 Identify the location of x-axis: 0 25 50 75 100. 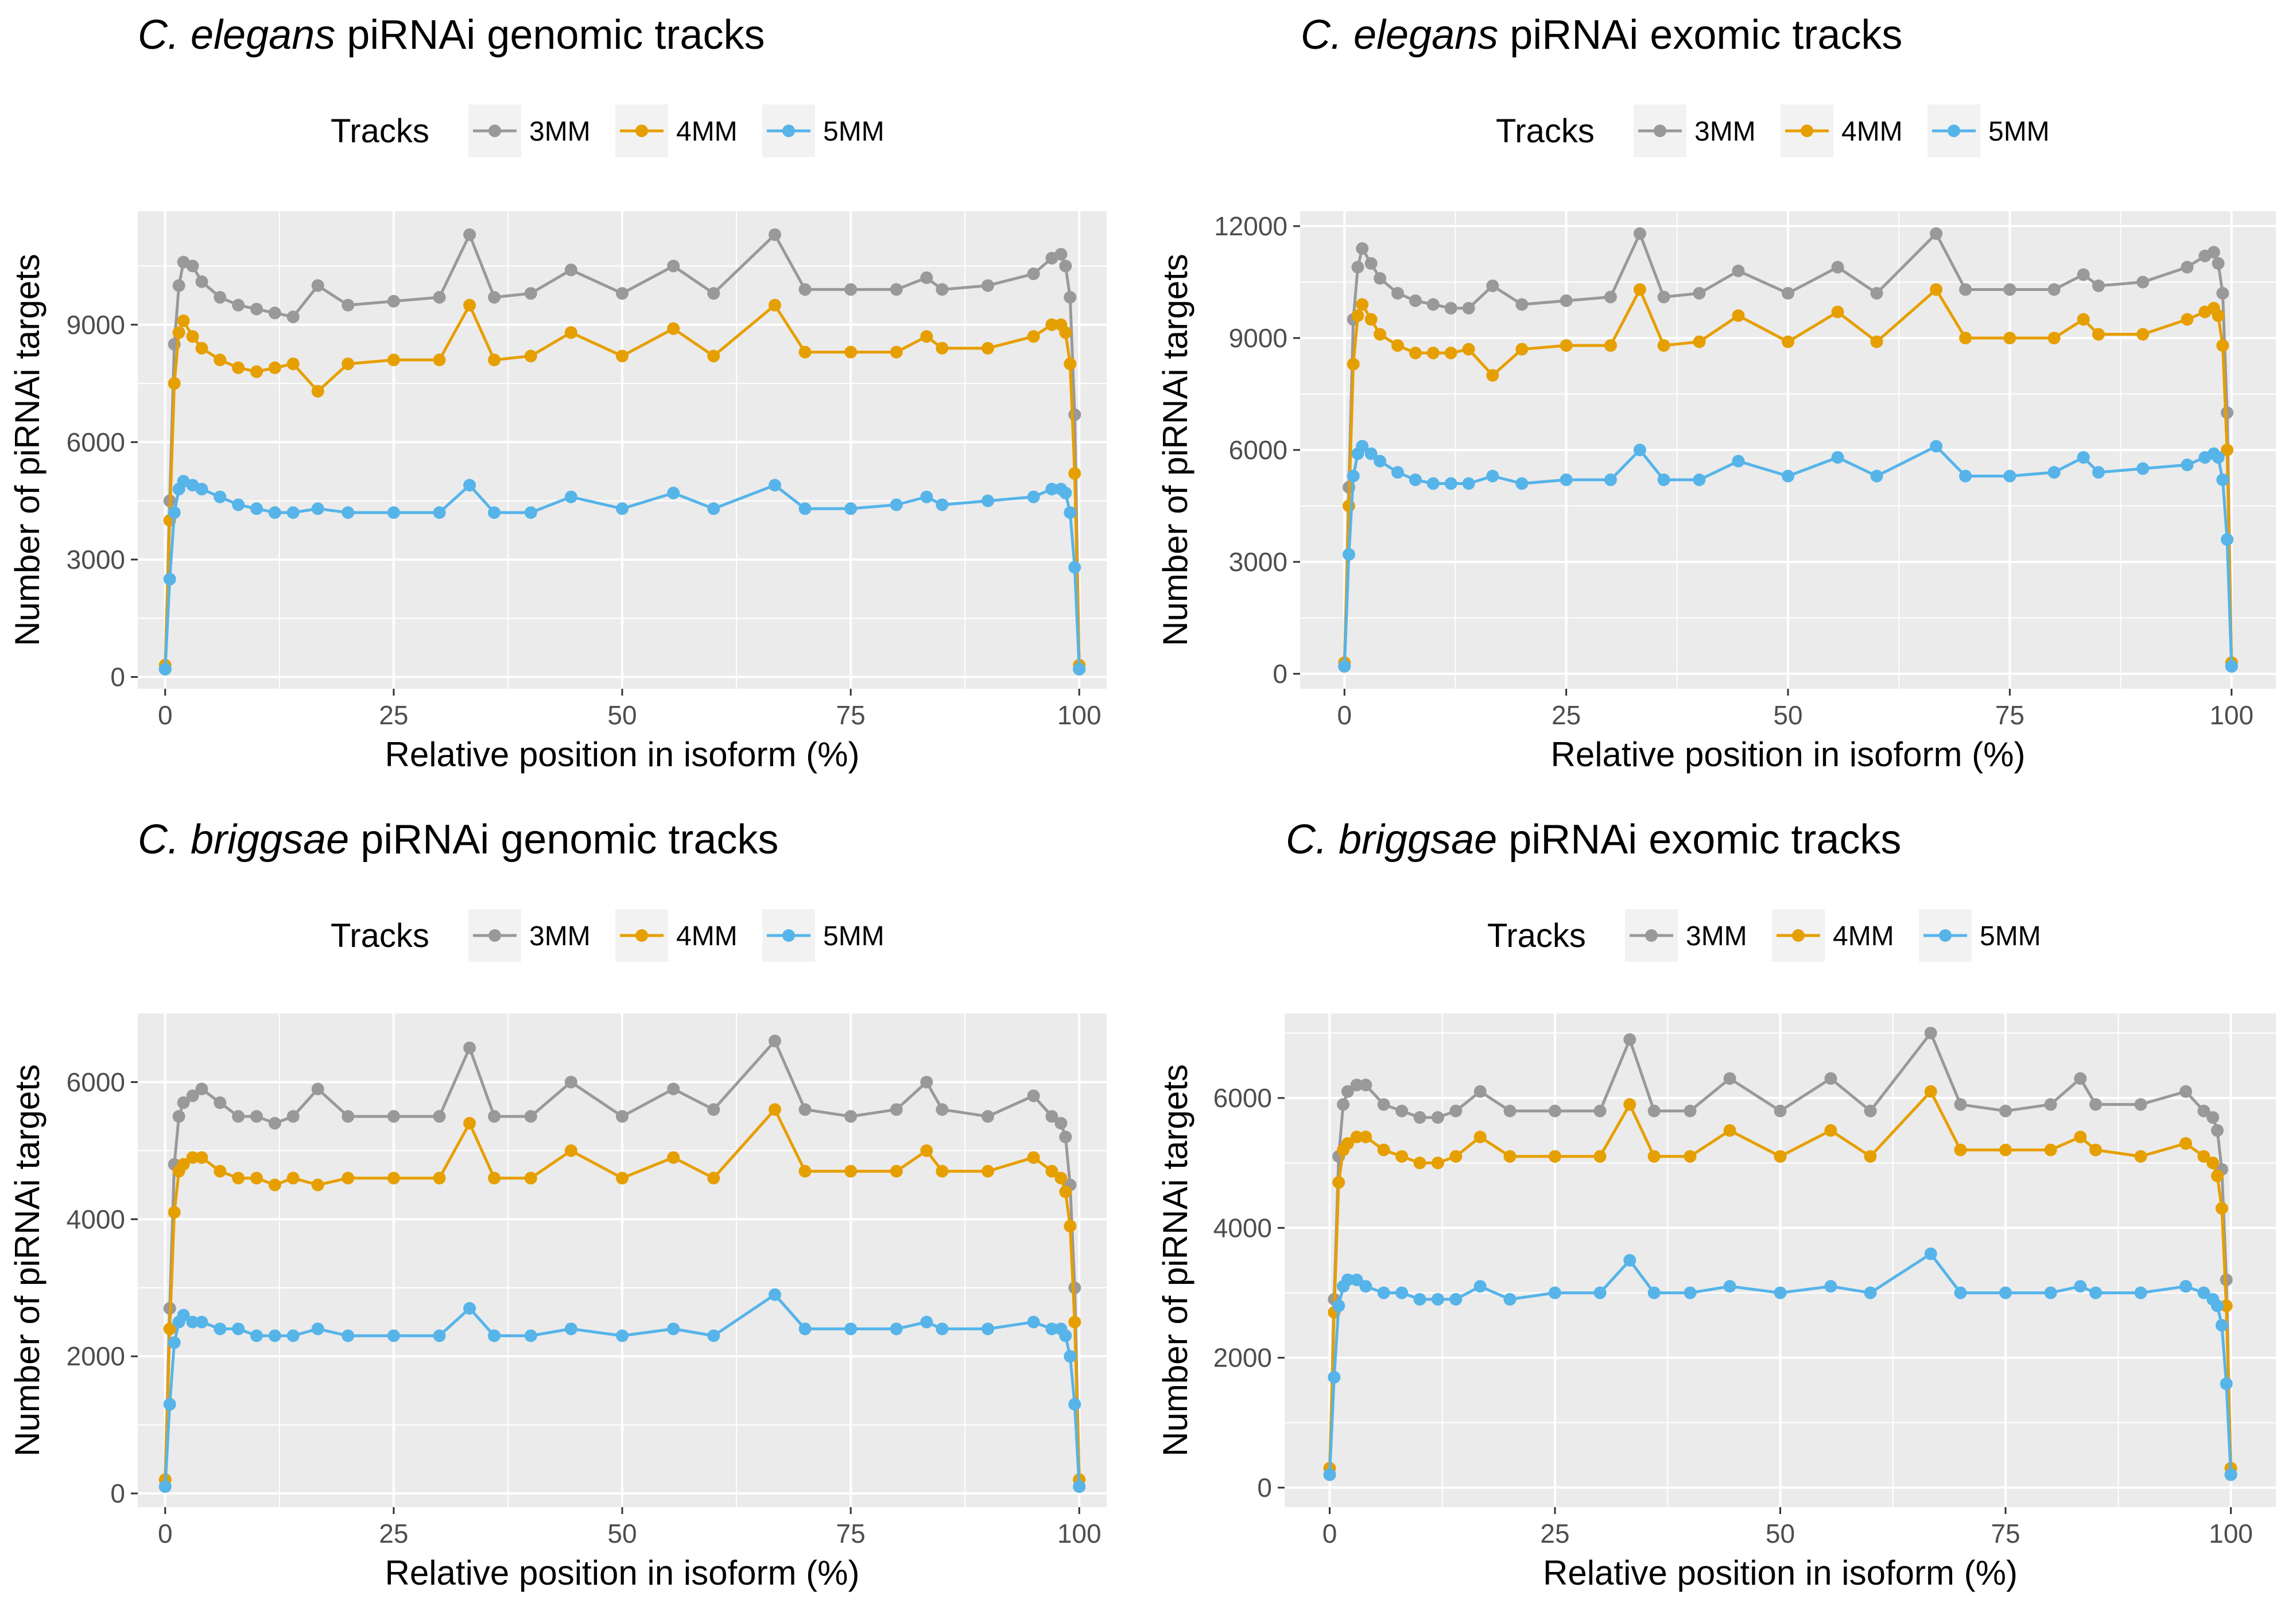
(630, 1527).